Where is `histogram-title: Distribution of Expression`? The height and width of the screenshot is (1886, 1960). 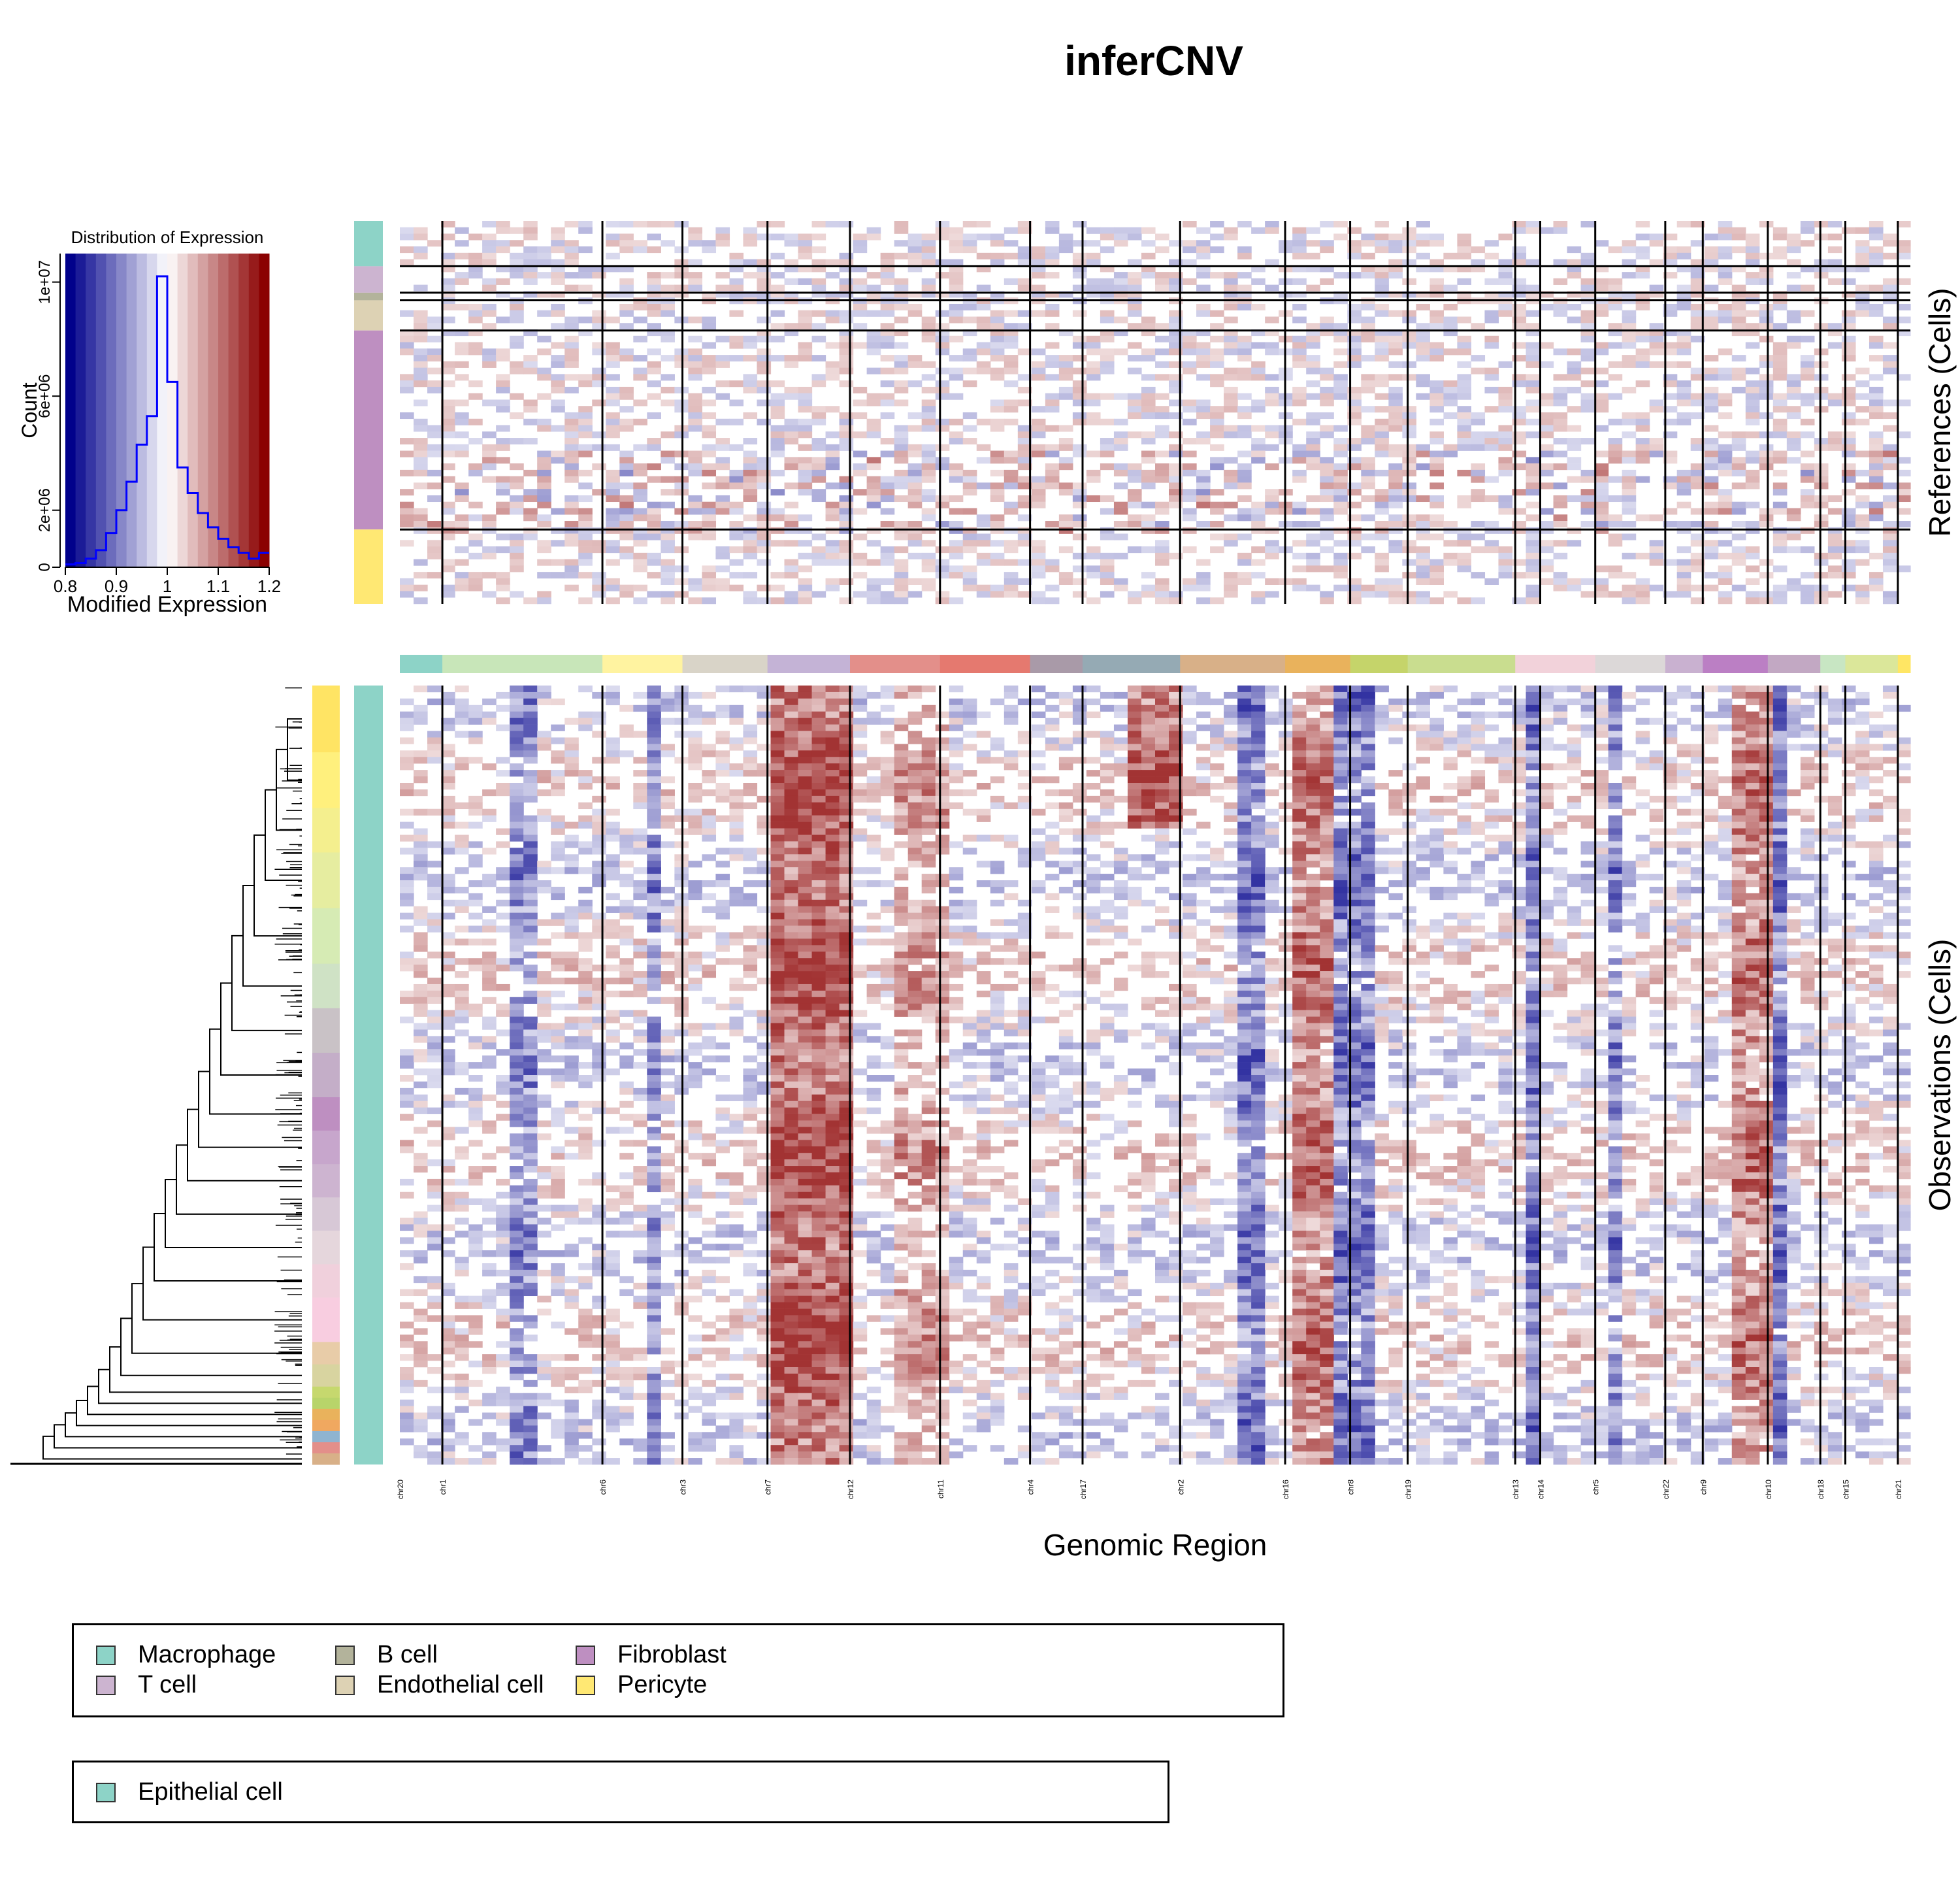
histogram-title: Distribution of Expression is located at coordinates (167, 237).